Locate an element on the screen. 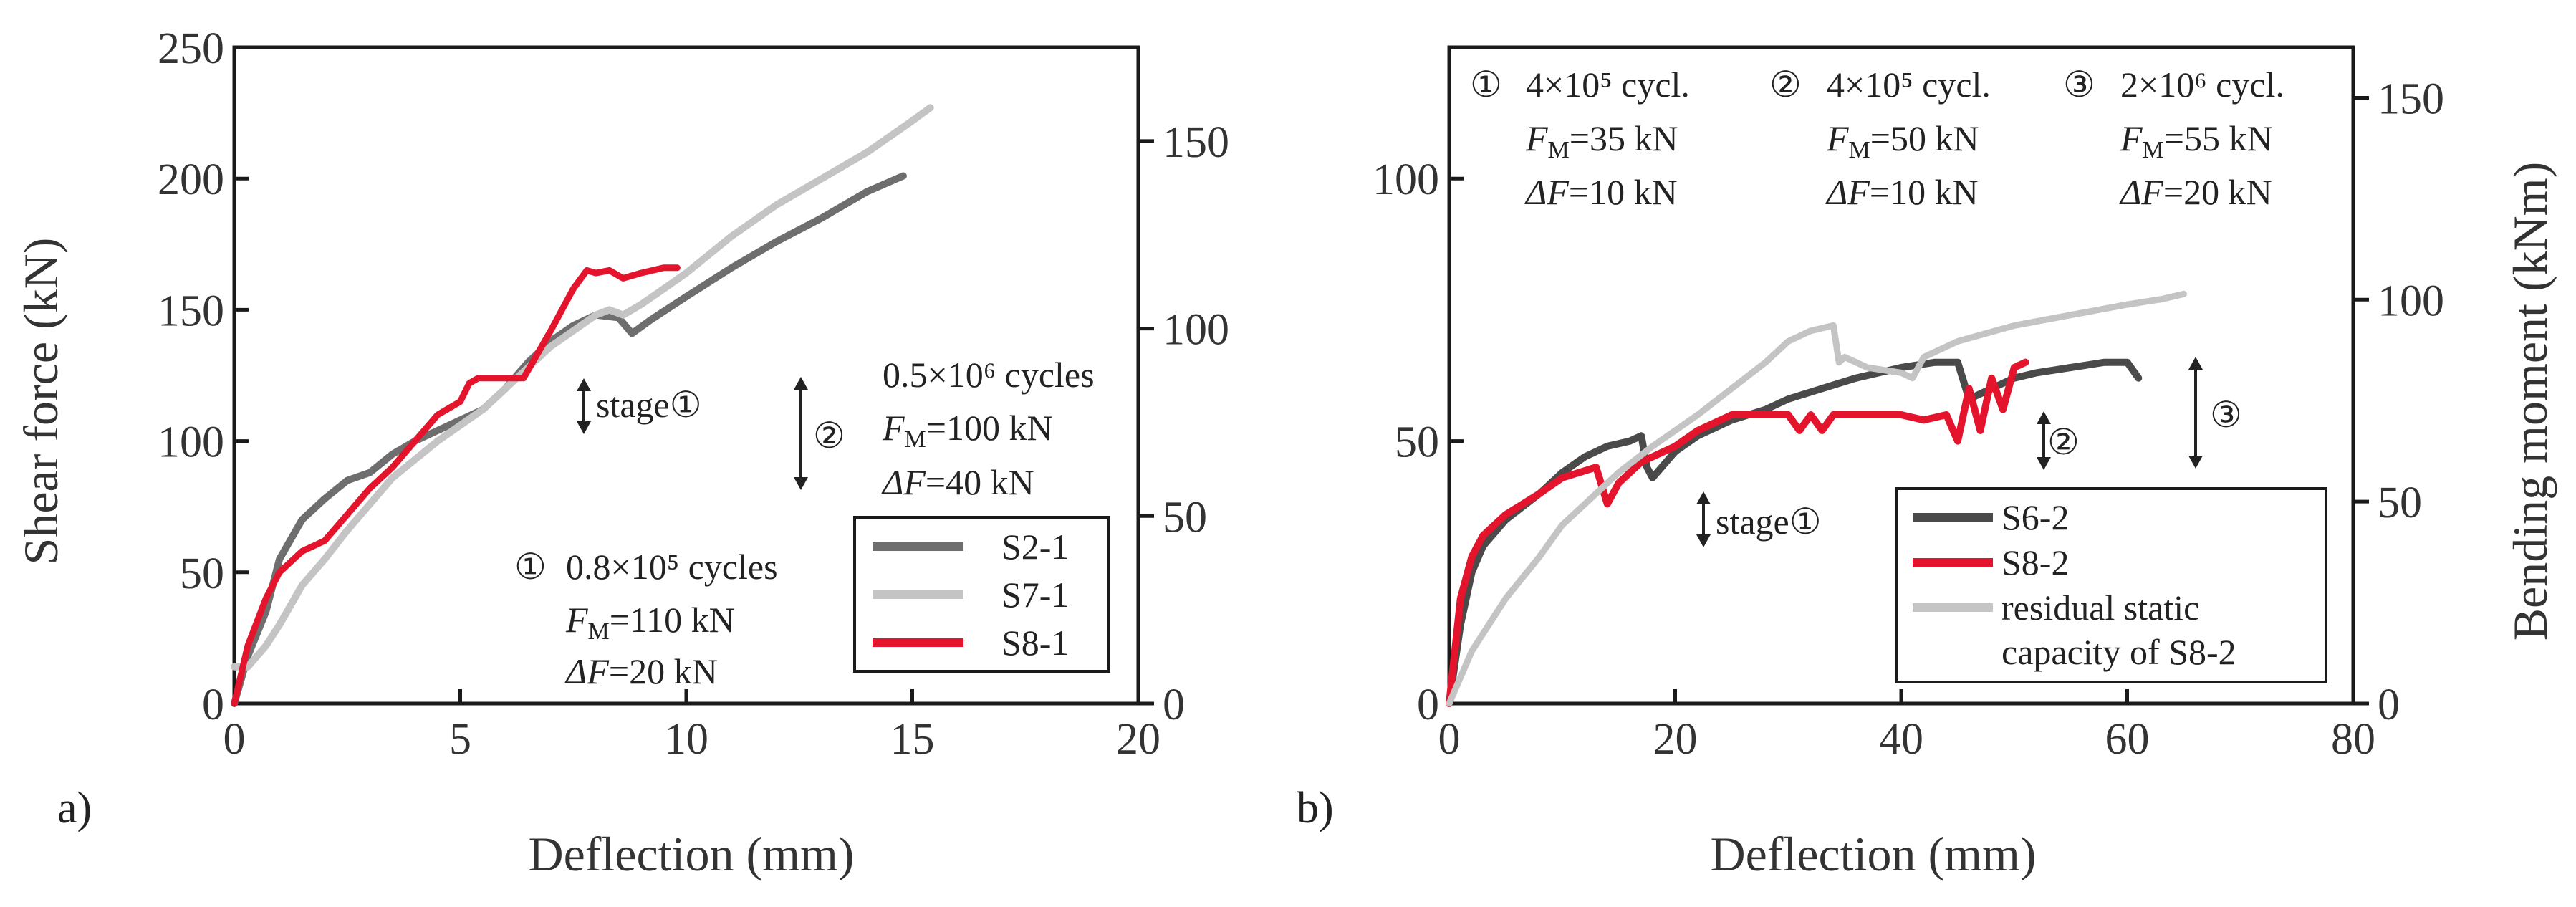  panel-a-y-ticks: 0 50 100 150 200 250 is located at coordinates (204, 376).